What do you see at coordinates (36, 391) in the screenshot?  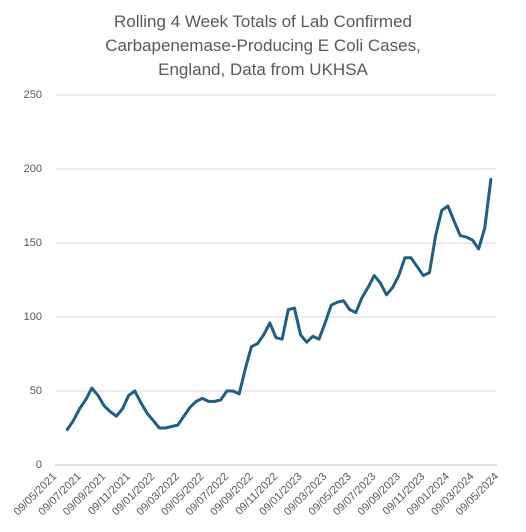 I see `y-tick-label: 50` at bounding box center [36, 391].